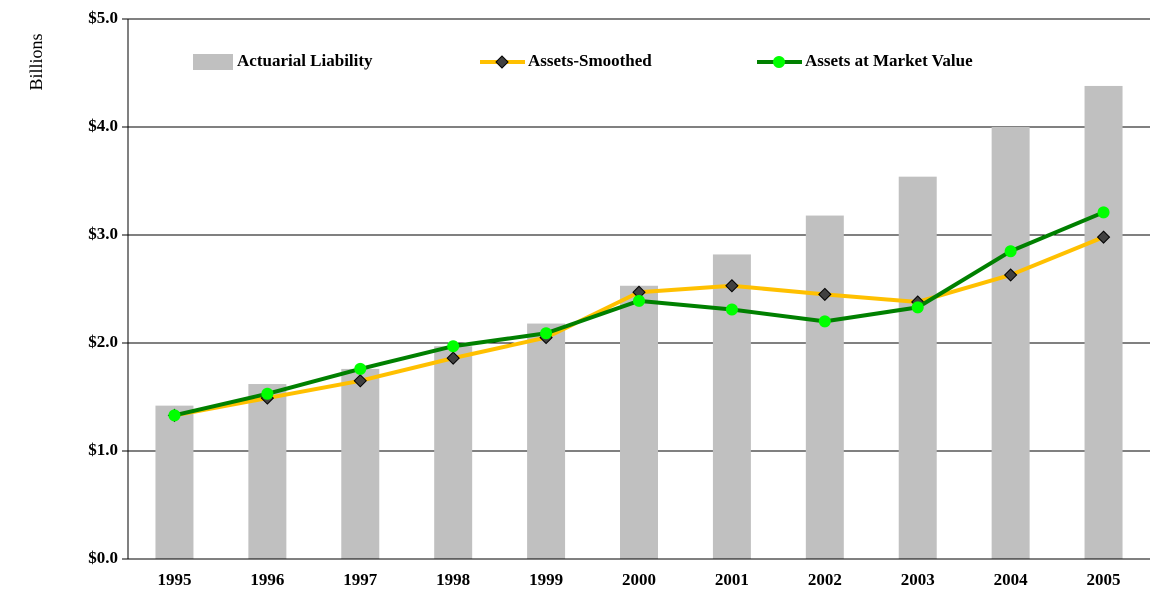 The width and height of the screenshot is (1151, 594). What do you see at coordinates (639, 579) in the screenshot?
I see `x-tick-label: 2000` at bounding box center [639, 579].